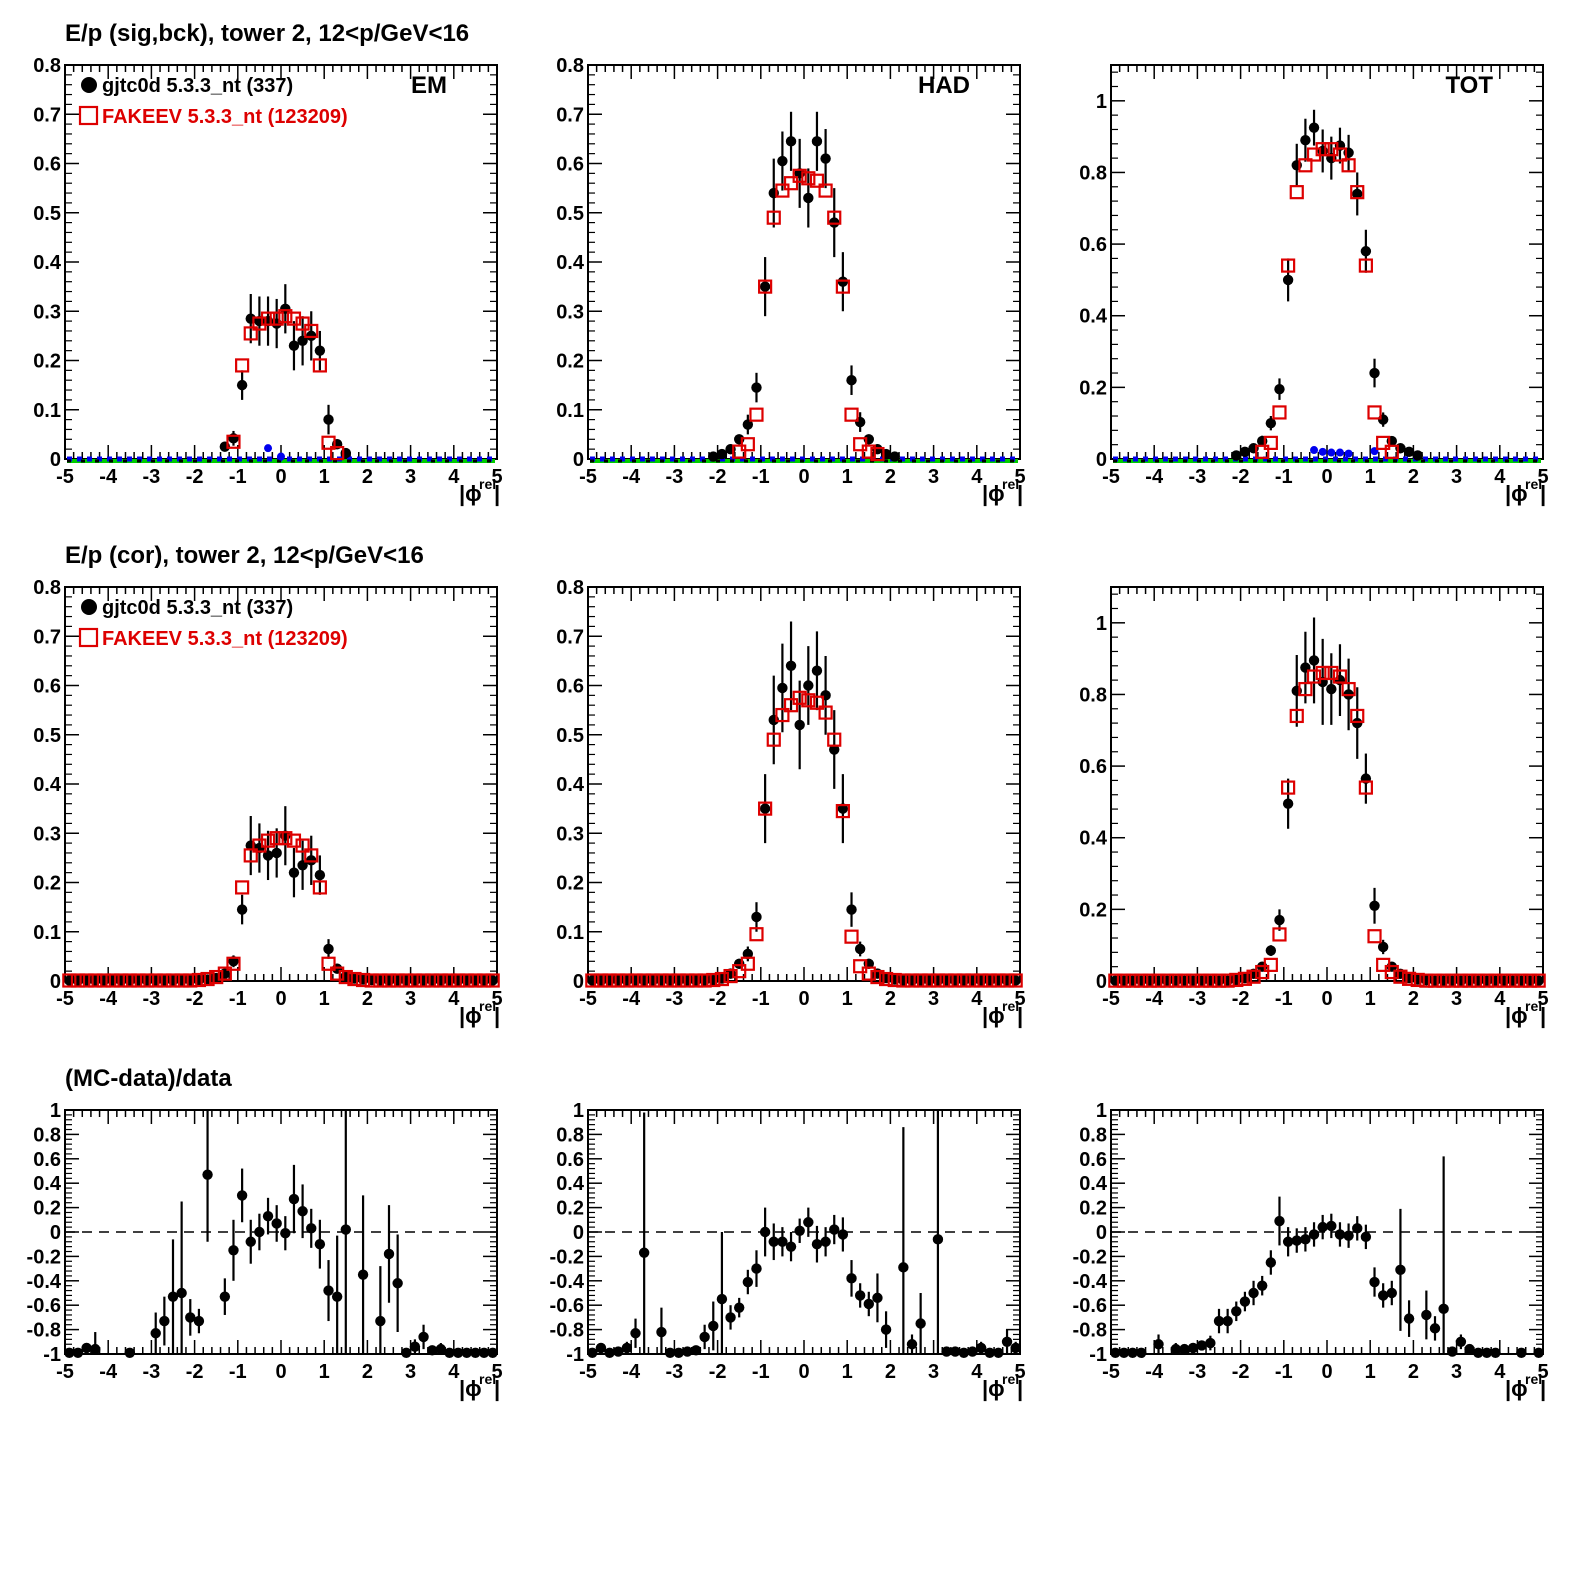  Describe the element at coordinates (55, 460) in the screenshot. I see `y-tick-label: 0` at that location.